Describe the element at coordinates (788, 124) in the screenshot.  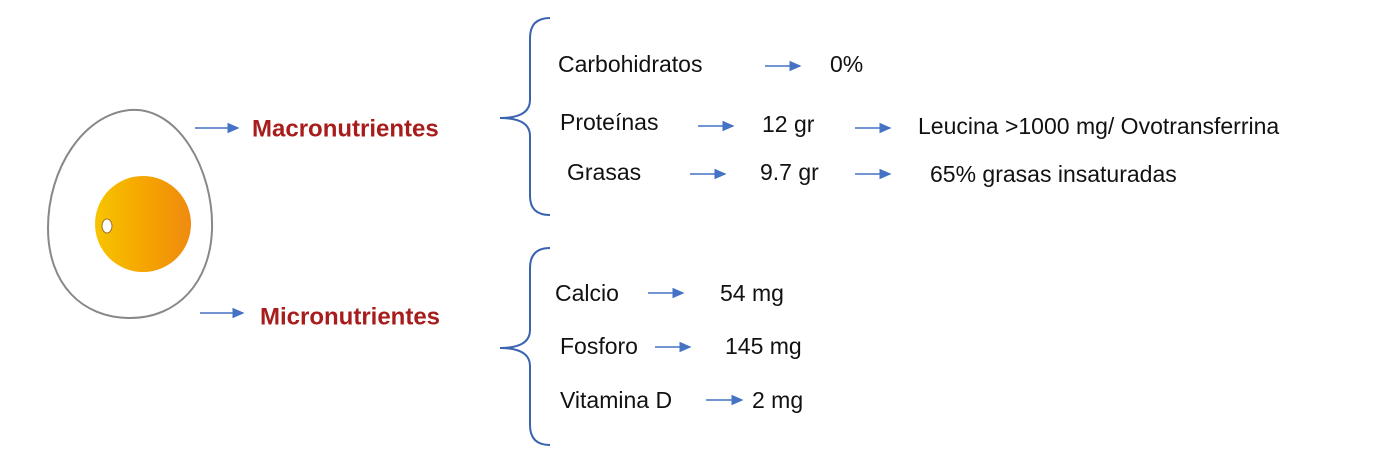
I see `item-amount: 12 gr` at that location.